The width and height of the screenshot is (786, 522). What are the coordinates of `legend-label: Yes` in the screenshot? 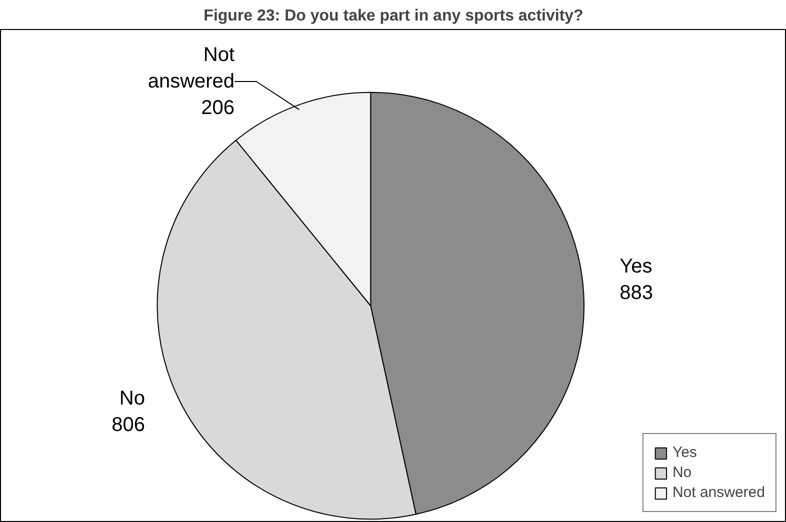 It's located at (684, 452).